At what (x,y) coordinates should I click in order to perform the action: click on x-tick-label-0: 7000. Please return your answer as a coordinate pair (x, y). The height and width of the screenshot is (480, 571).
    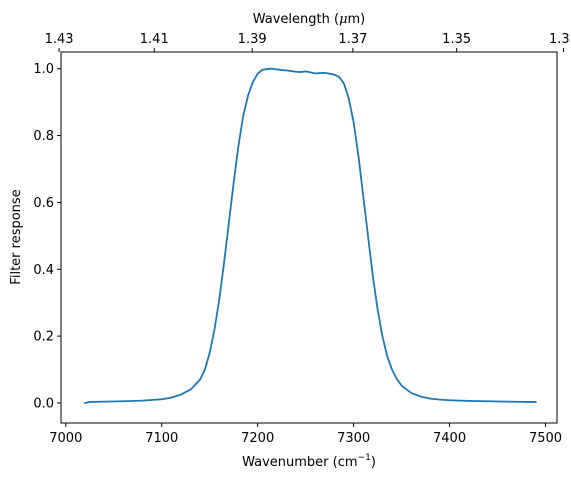
    Looking at the image, I should click on (65, 438).